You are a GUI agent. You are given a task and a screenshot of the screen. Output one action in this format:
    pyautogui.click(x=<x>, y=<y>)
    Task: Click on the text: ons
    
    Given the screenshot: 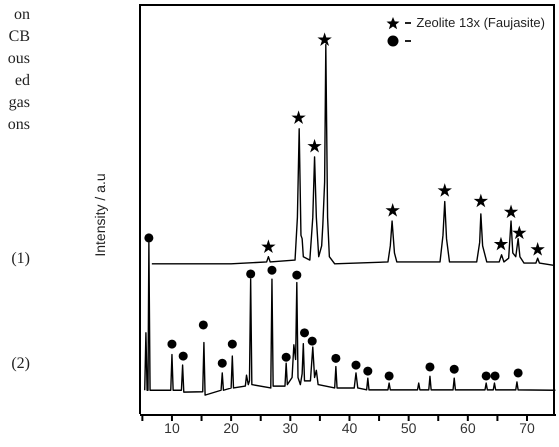 What is the action you would take?
    pyautogui.click(x=19, y=125)
    